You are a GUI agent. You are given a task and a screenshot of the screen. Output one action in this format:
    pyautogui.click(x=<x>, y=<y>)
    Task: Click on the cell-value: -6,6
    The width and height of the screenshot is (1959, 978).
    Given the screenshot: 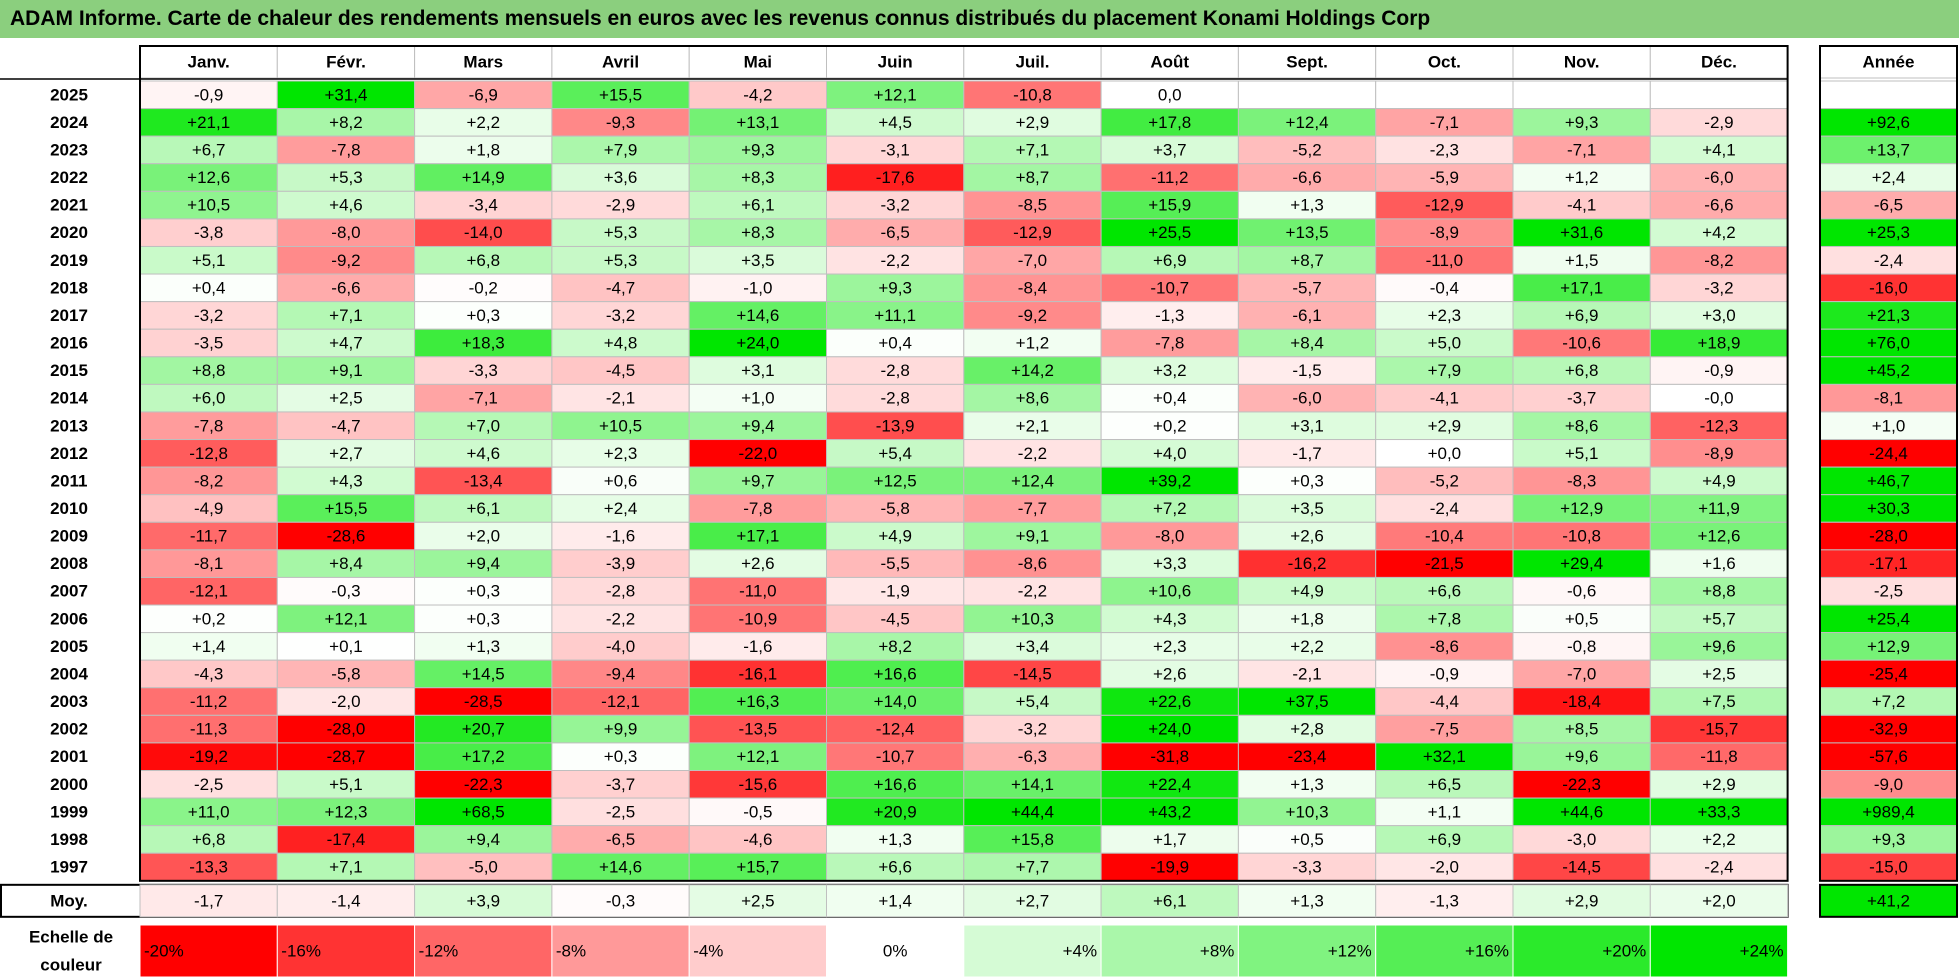 What is the action you would take?
    pyautogui.click(x=1306, y=177)
    